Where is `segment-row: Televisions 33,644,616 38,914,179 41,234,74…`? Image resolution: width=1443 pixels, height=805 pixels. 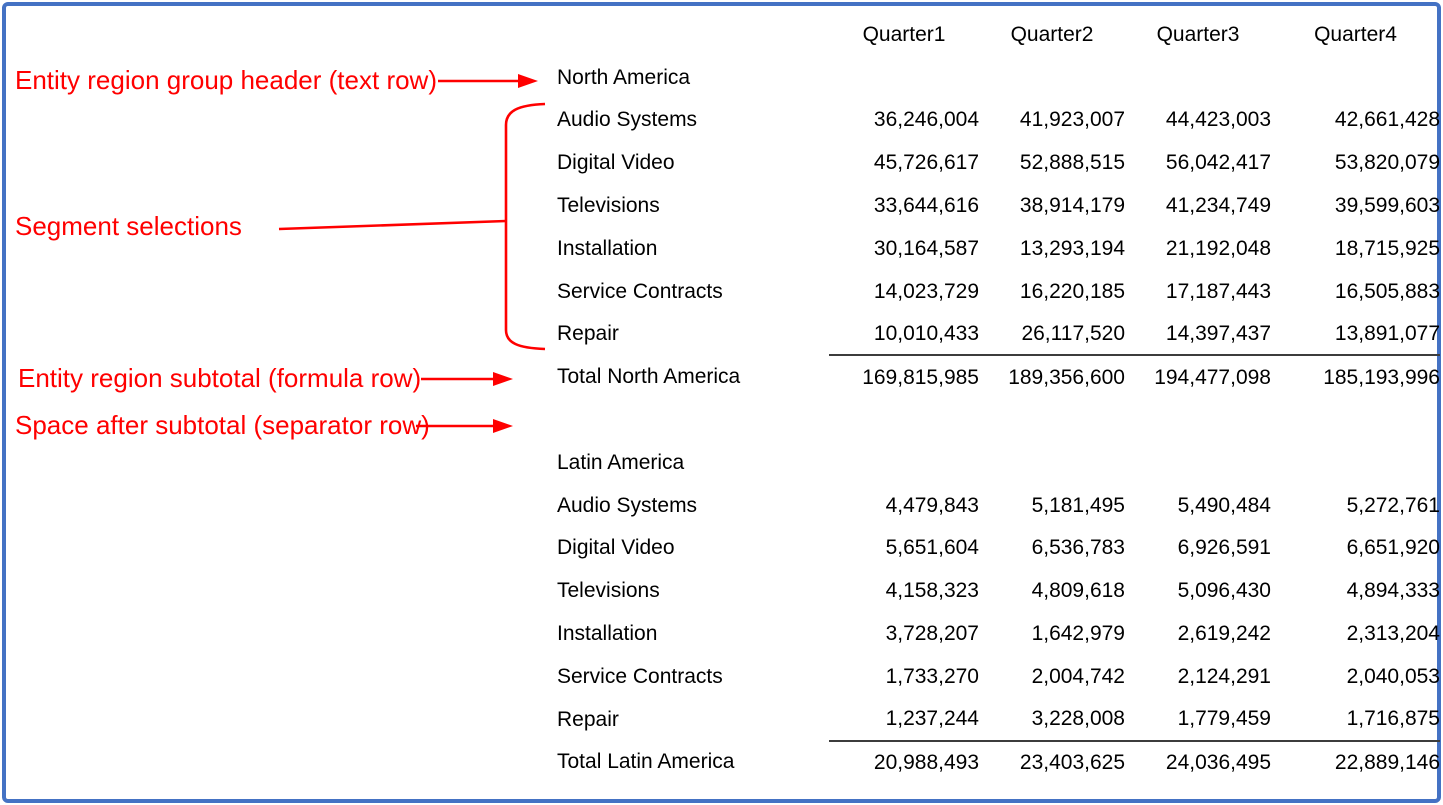 segment-row: Televisions 33,644,616 38,914,179 41,234,74… is located at coordinates (998, 205).